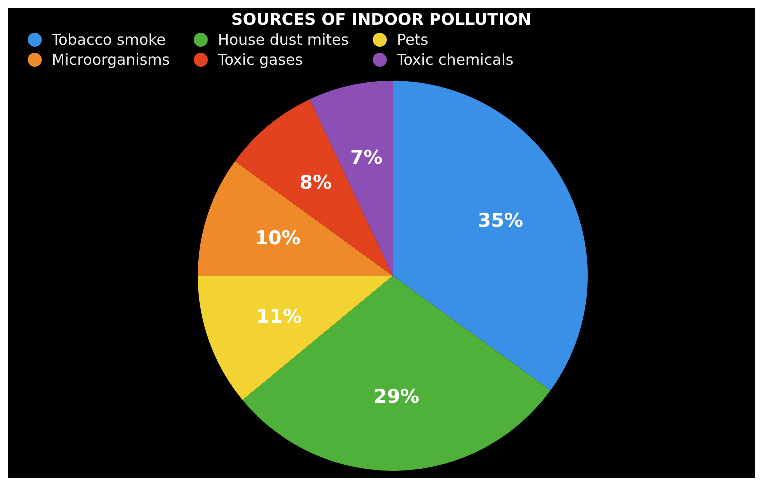 This screenshot has width=763, height=486. What do you see at coordinates (381, 19) in the screenshot?
I see `chart-title: SOURCES OF INDOOR POLLUTION` at bounding box center [381, 19].